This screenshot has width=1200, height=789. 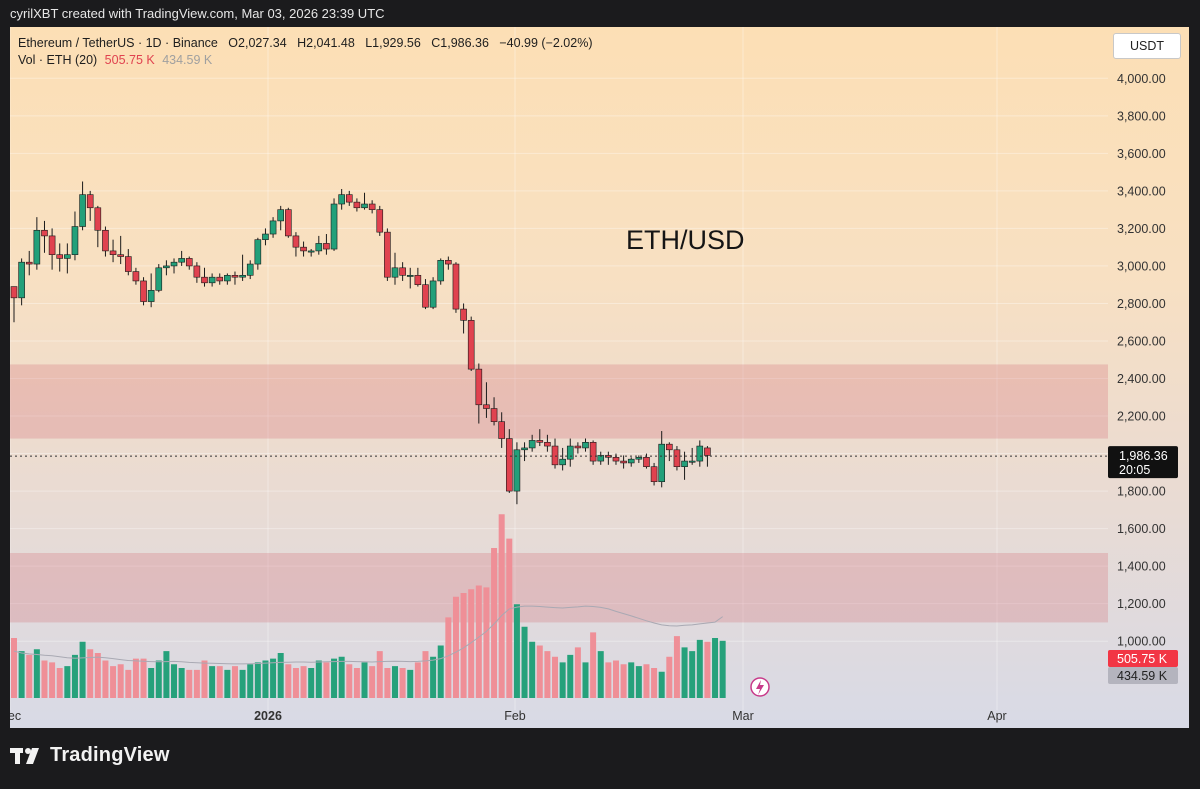 I want to click on last-price-tag, so click(x=1143, y=462).